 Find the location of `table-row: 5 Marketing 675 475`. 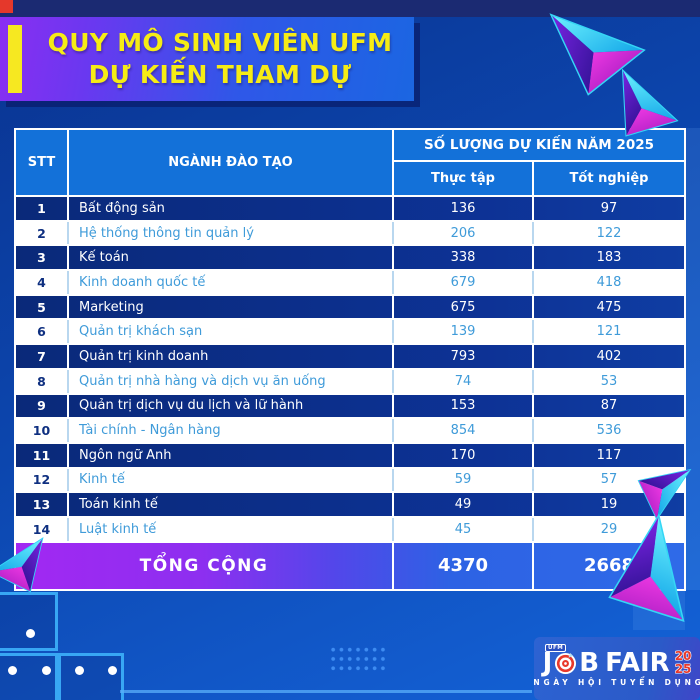

table-row: 5 Marketing 675 475 is located at coordinates (350, 307).